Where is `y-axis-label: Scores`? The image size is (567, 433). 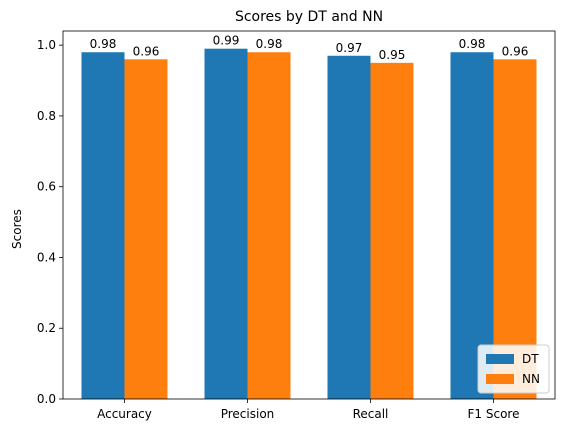
y-axis-label: Scores is located at coordinates (17, 229).